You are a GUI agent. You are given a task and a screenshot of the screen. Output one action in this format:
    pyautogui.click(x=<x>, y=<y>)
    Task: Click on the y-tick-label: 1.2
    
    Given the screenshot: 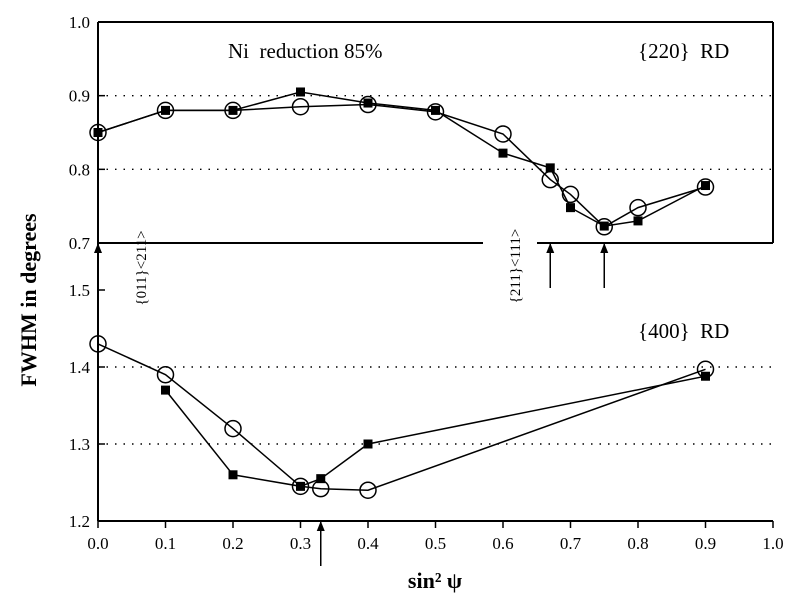 What is the action you would take?
    pyautogui.click(x=79, y=521)
    